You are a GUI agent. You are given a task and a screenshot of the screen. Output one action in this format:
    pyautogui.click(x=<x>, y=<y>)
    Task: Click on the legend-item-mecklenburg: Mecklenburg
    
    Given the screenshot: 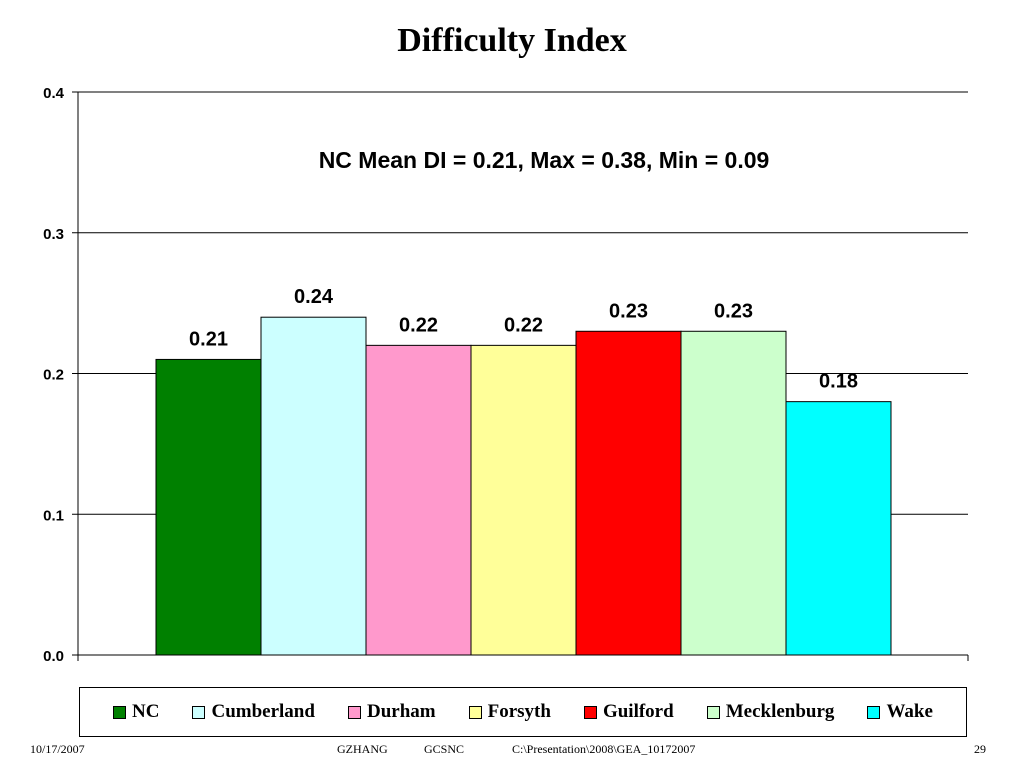 What is the action you would take?
    pyautogui.click(x=770, y=712)
    